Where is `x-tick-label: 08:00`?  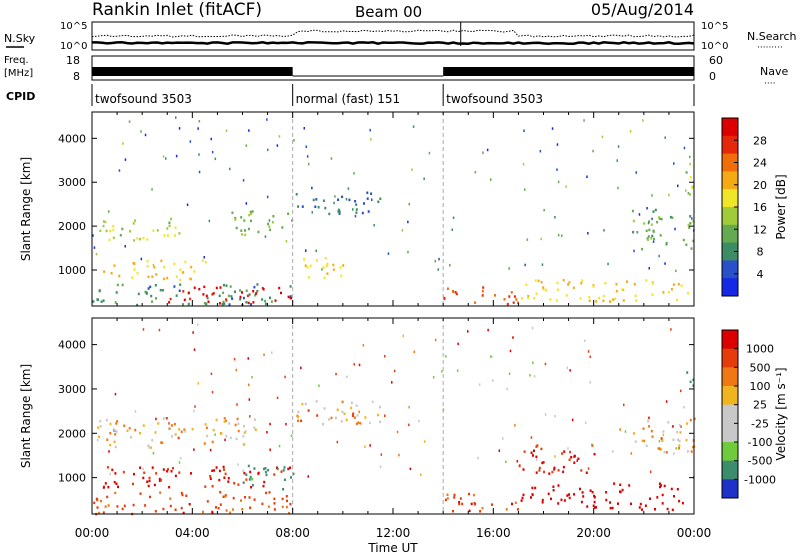
x-tick-label: 08:00 is located at coordinates (292, 533).